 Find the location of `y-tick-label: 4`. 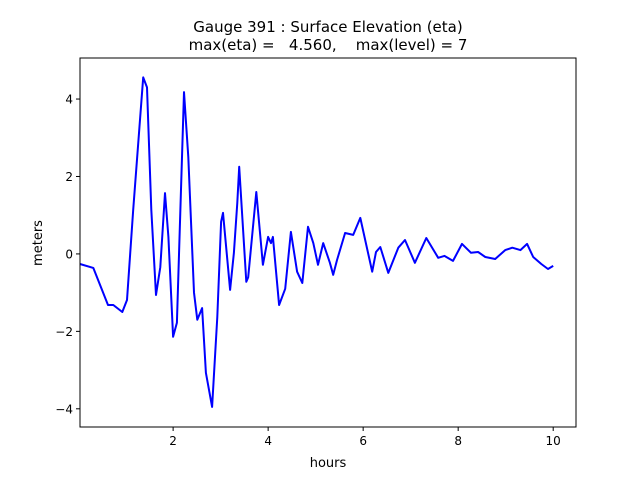

y-tick-label: 4 is located at coordinates (69, 100).